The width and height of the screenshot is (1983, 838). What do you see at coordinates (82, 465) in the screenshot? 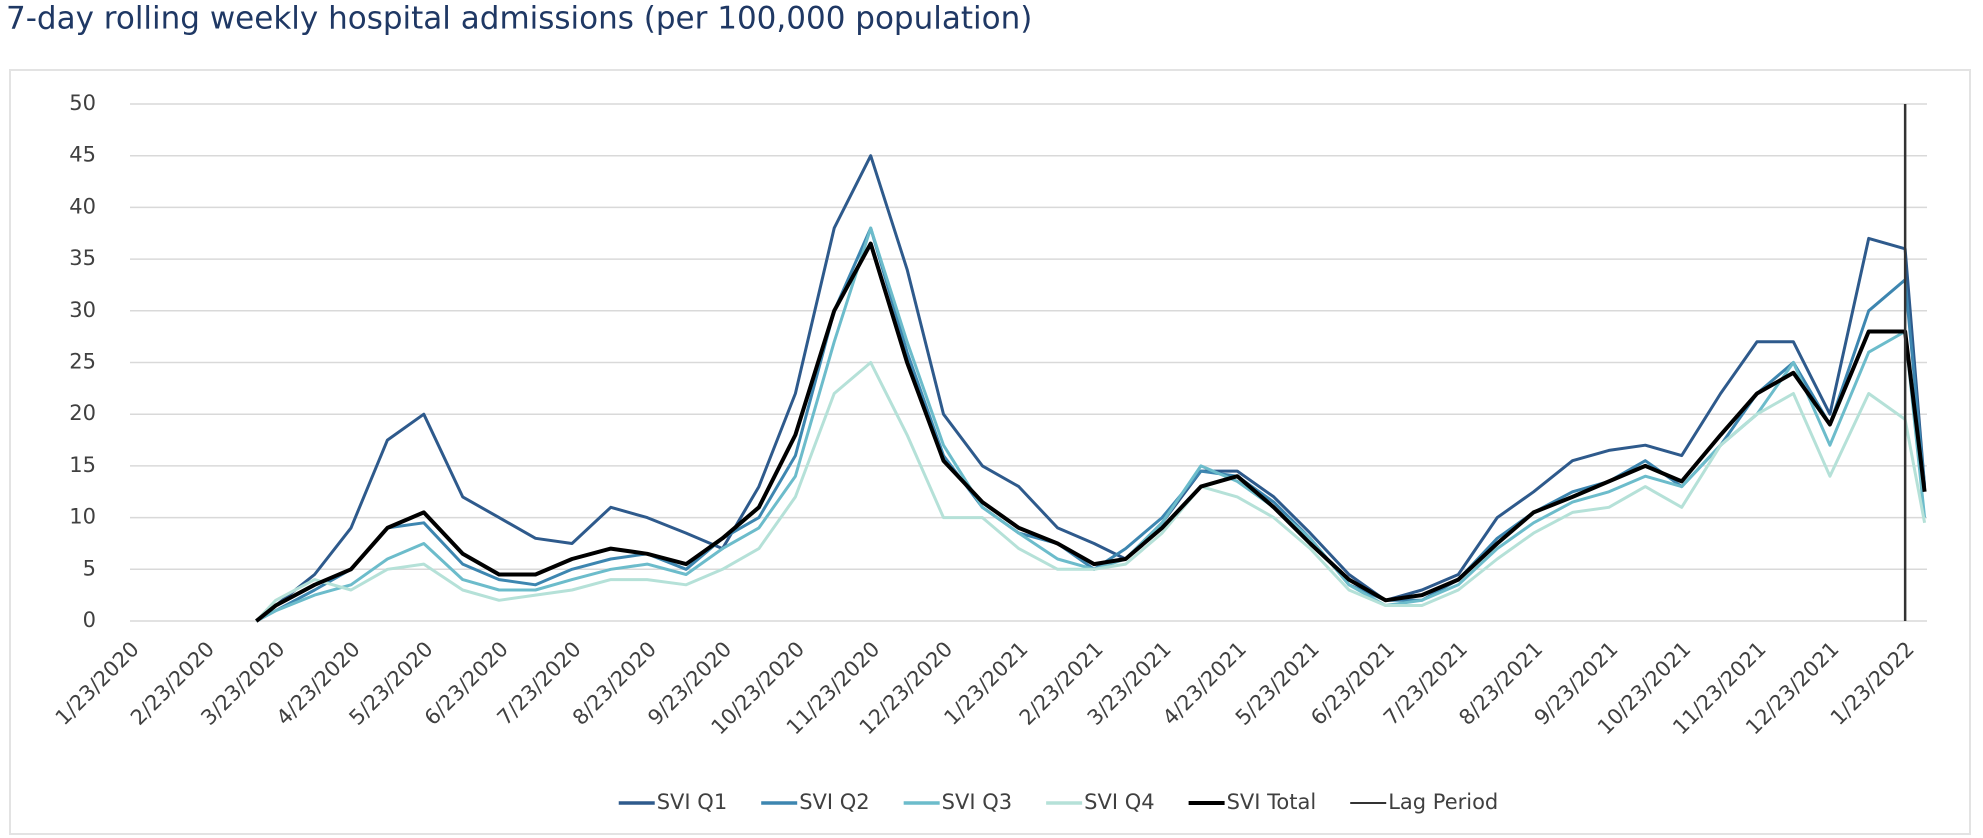
I see `y-tick-label: 15` at bounding box center [82, 465].